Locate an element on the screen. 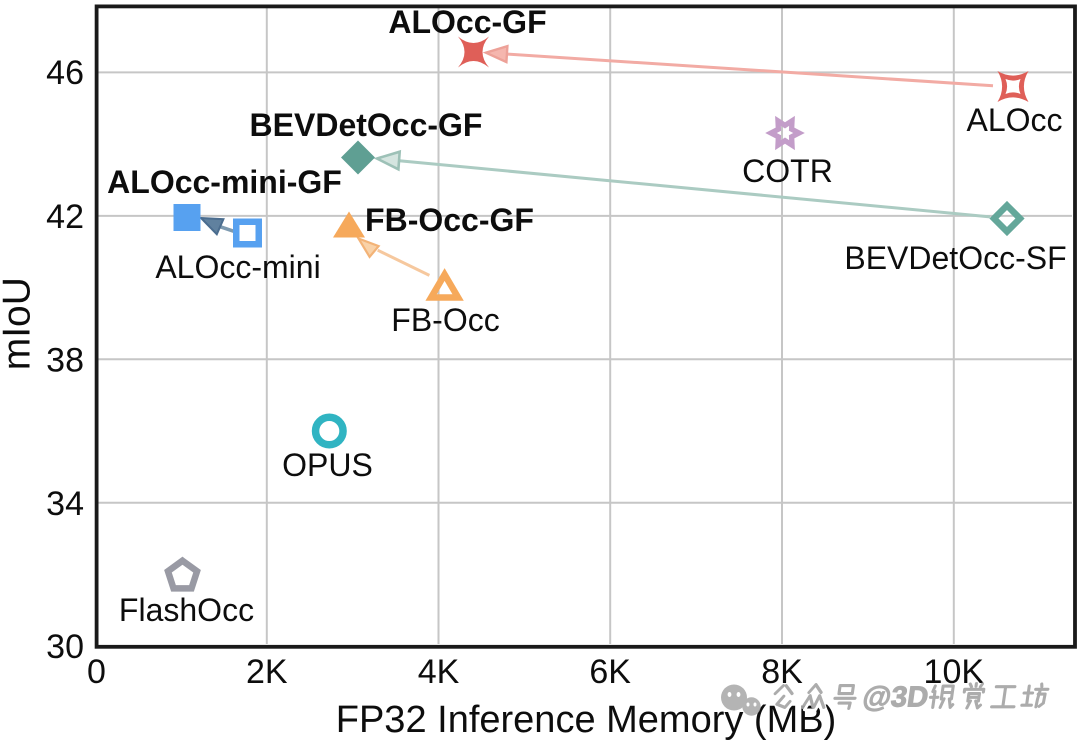 The width and height of the screenshot is (1080, 743). svg-text: 0 is located at coordinates (96, 672).